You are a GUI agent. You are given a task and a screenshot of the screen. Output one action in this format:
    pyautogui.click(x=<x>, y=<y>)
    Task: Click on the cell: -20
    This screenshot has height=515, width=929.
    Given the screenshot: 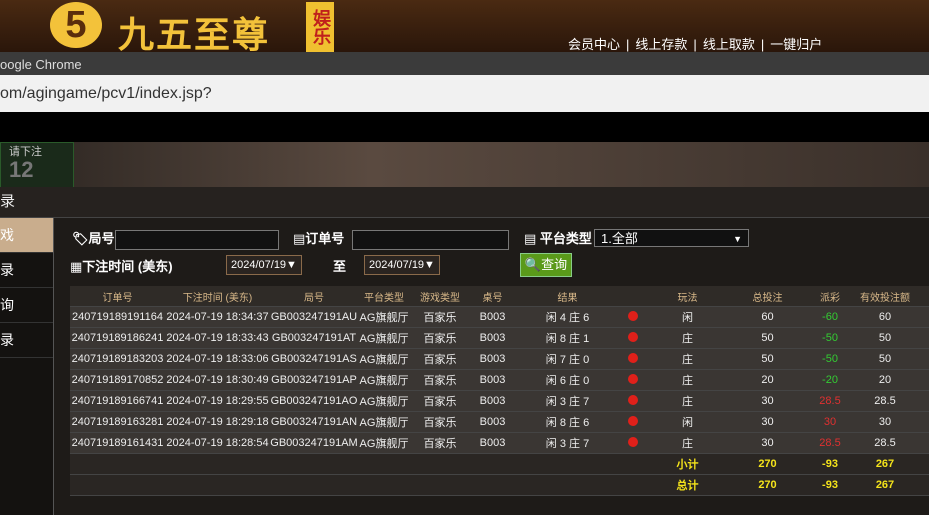 What is the action you would take?
    pyautogui.click(x=830, y=380)
    